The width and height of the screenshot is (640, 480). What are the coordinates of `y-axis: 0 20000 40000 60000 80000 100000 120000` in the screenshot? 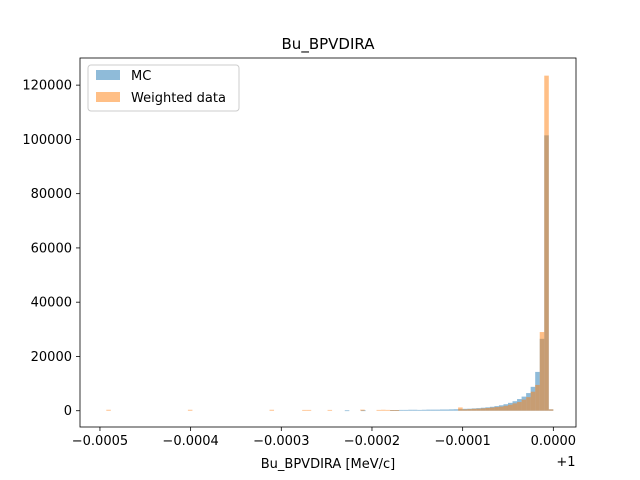 It's located at (51, 249).